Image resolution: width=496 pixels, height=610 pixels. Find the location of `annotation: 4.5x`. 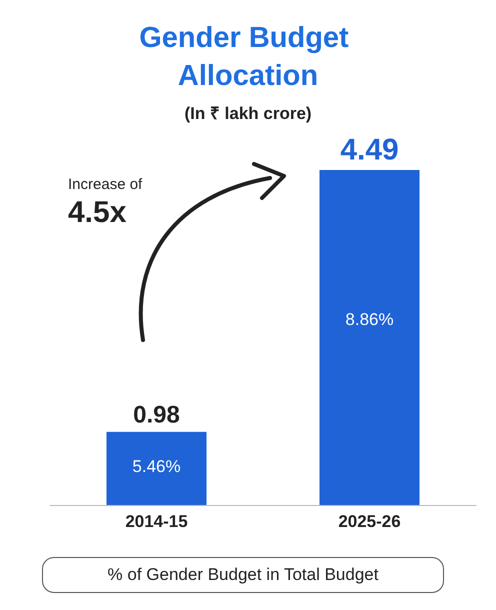

annotation: 4.5x is located at coordinates (97, 213).